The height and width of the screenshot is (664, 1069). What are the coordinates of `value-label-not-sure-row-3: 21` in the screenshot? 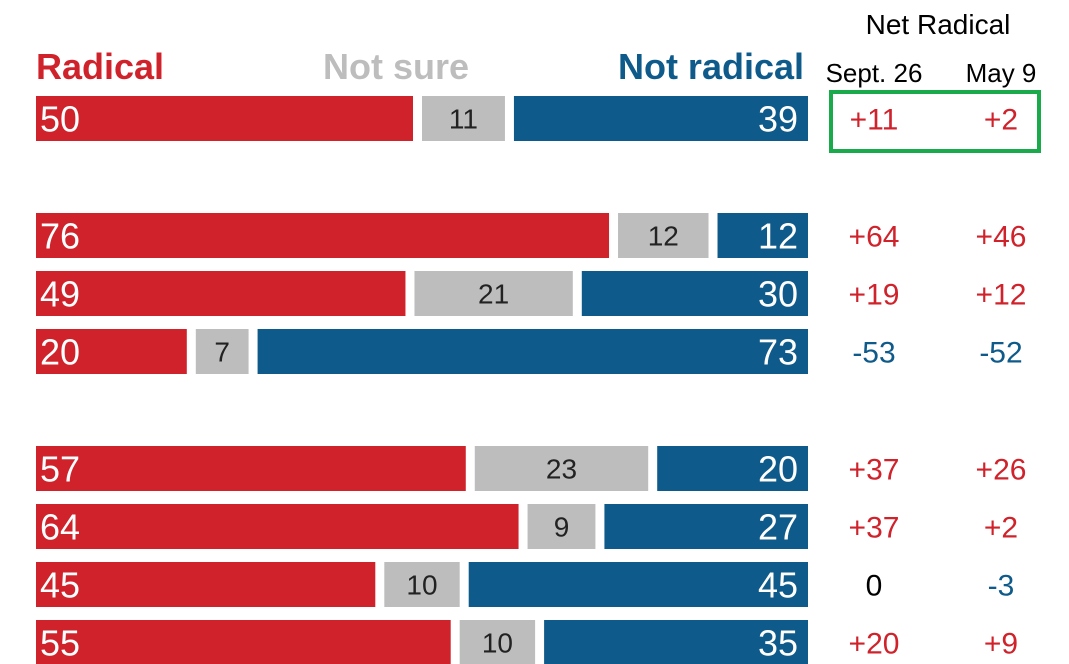 It's located at (493, 294).